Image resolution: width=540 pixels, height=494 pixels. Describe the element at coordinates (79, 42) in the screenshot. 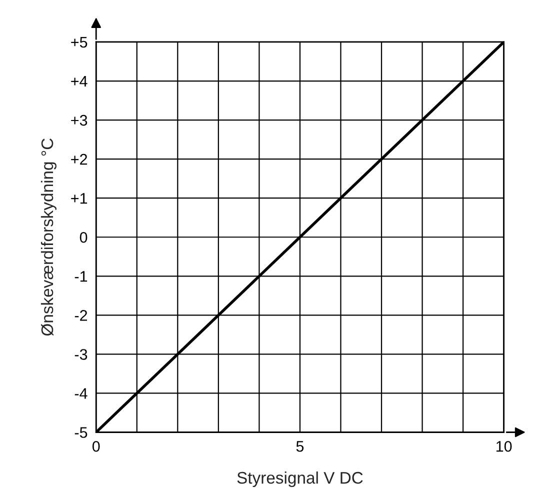

I see `y-tick-label: +5` at that location.